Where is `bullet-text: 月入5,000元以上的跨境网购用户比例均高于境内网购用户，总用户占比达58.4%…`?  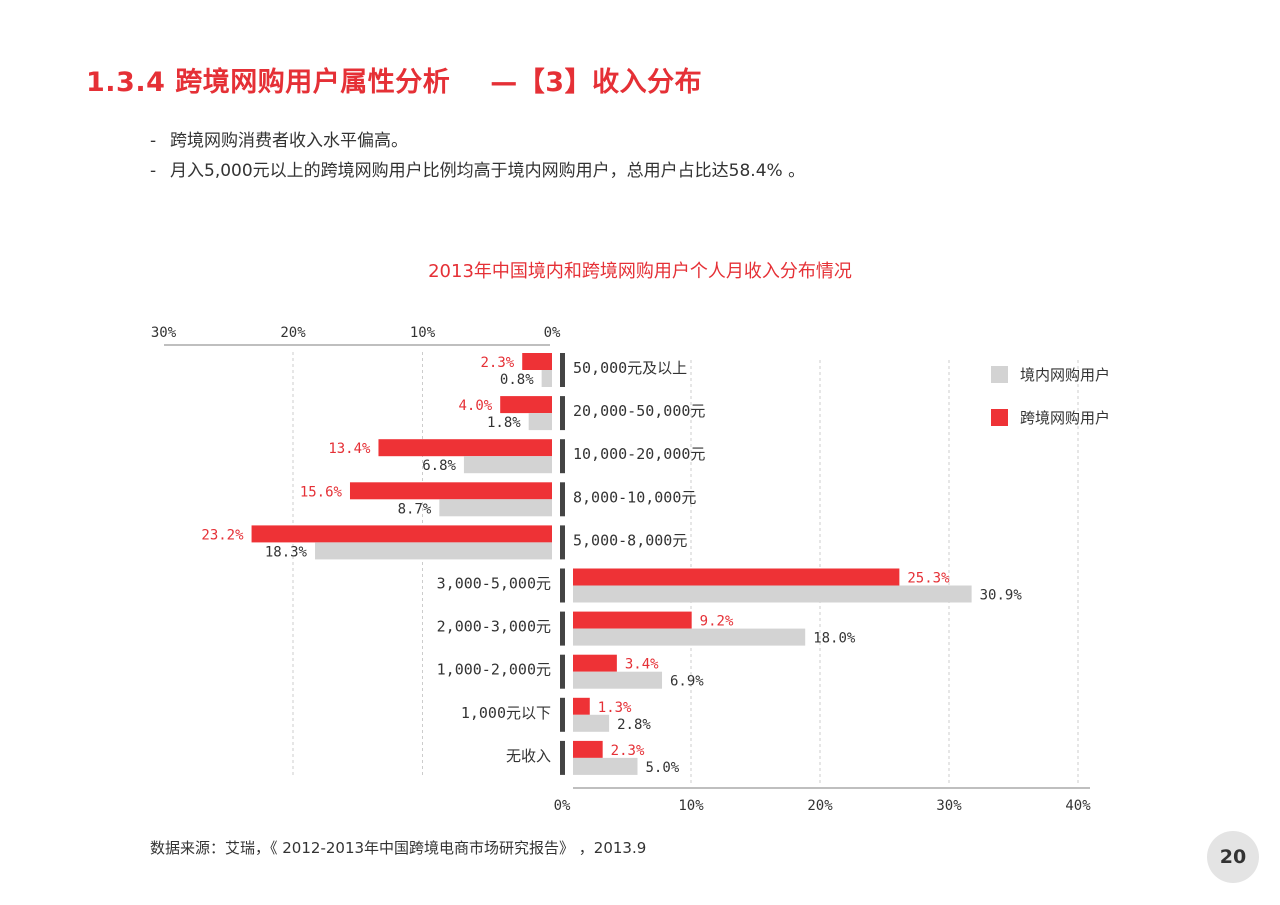
bullet-text: 月入5,000元以上的跨境网购用户比例均高于境内网购用户，总用户占比达58.4%… is located at coordinates (488, 171).